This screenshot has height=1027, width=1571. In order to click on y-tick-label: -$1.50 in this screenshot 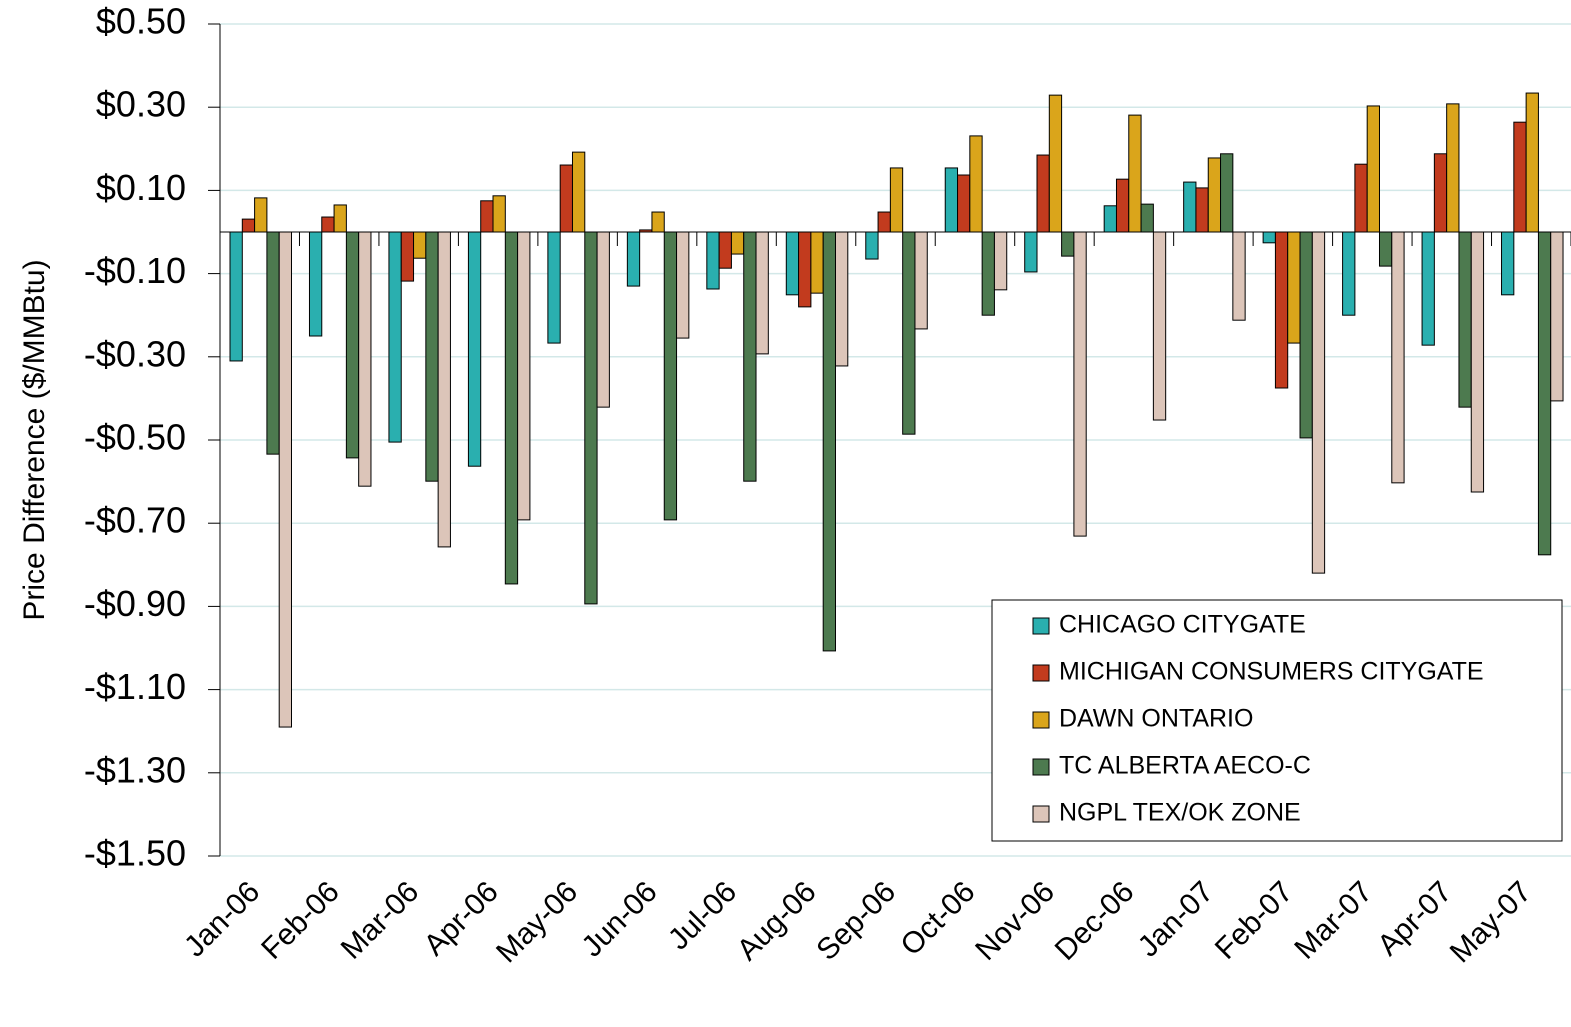, I will do `click(135, 853)`.